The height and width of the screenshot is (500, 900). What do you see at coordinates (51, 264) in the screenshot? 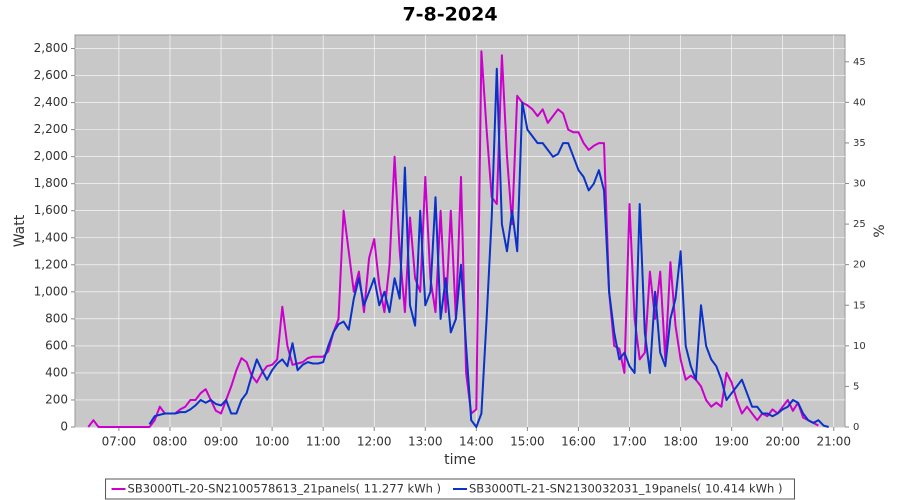
I see `y-tick-label: 1,200` at bounding box center [51, 264].